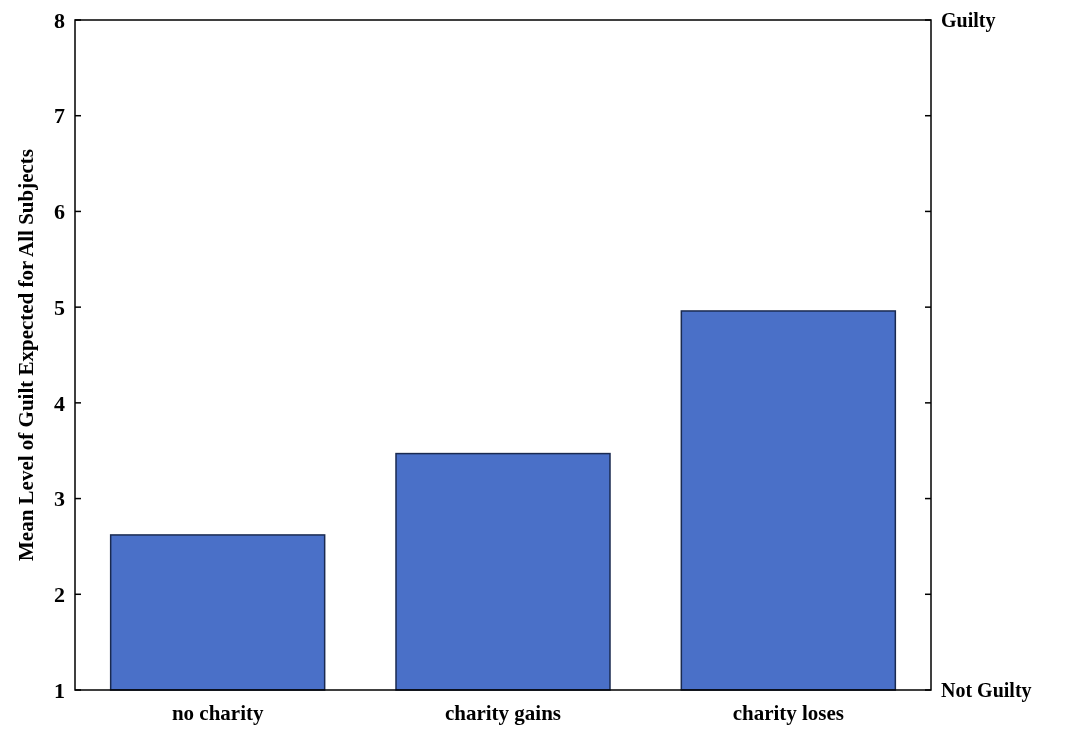 The image size is (1076, 732). Describe the element at coordinates (788, 713) in the screenshot. I see `x-tick-label: charity loses` at that location.